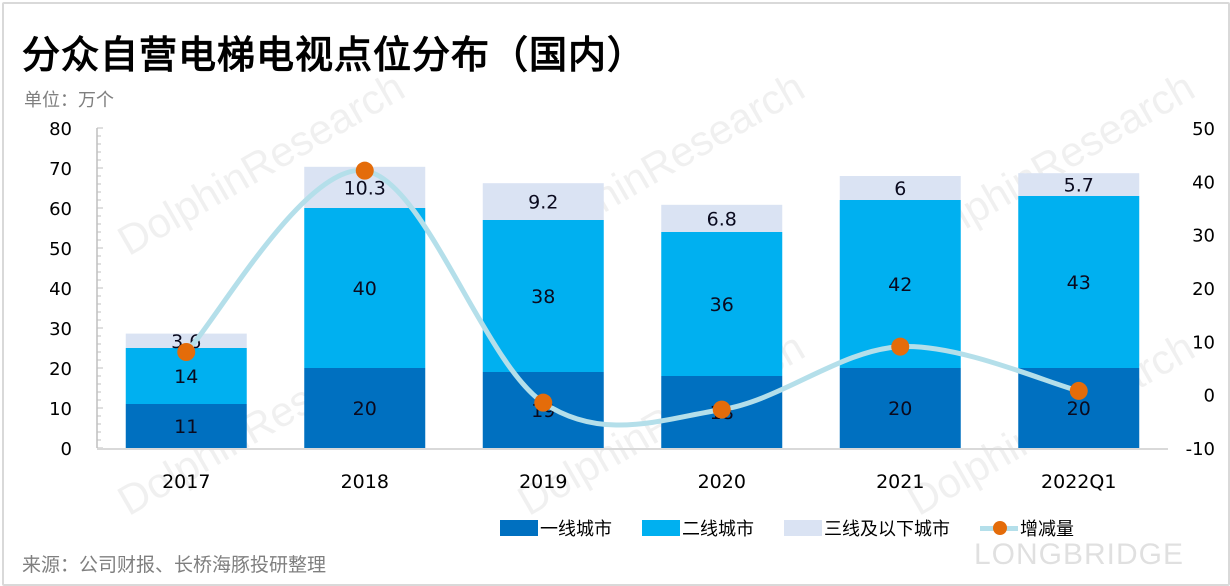  What do you see at coordinates (1203, 182) in the screenshot?
I see `right-tick-label: 40` at bounding box center [1203, 182].